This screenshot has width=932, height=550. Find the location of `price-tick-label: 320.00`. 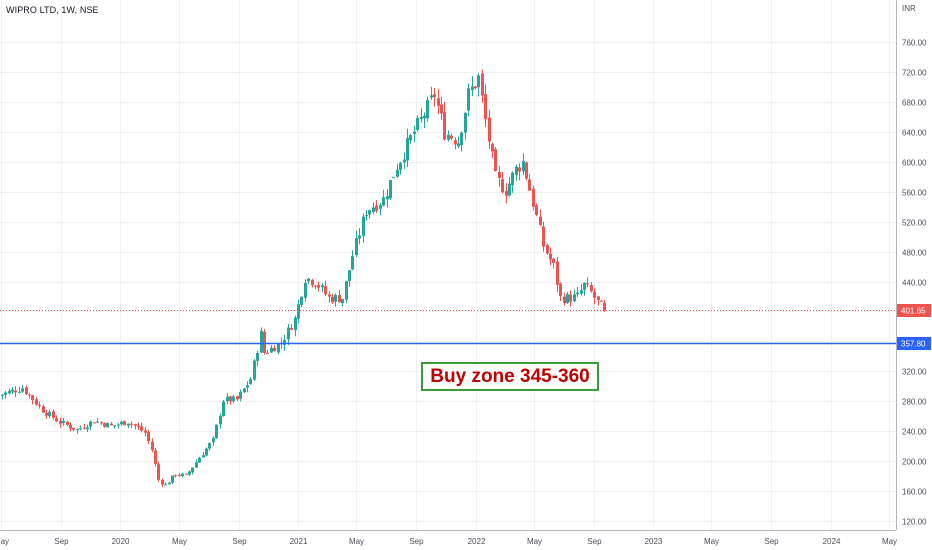

price-tick-label: 320.00 is located at coordinates (914, 372).